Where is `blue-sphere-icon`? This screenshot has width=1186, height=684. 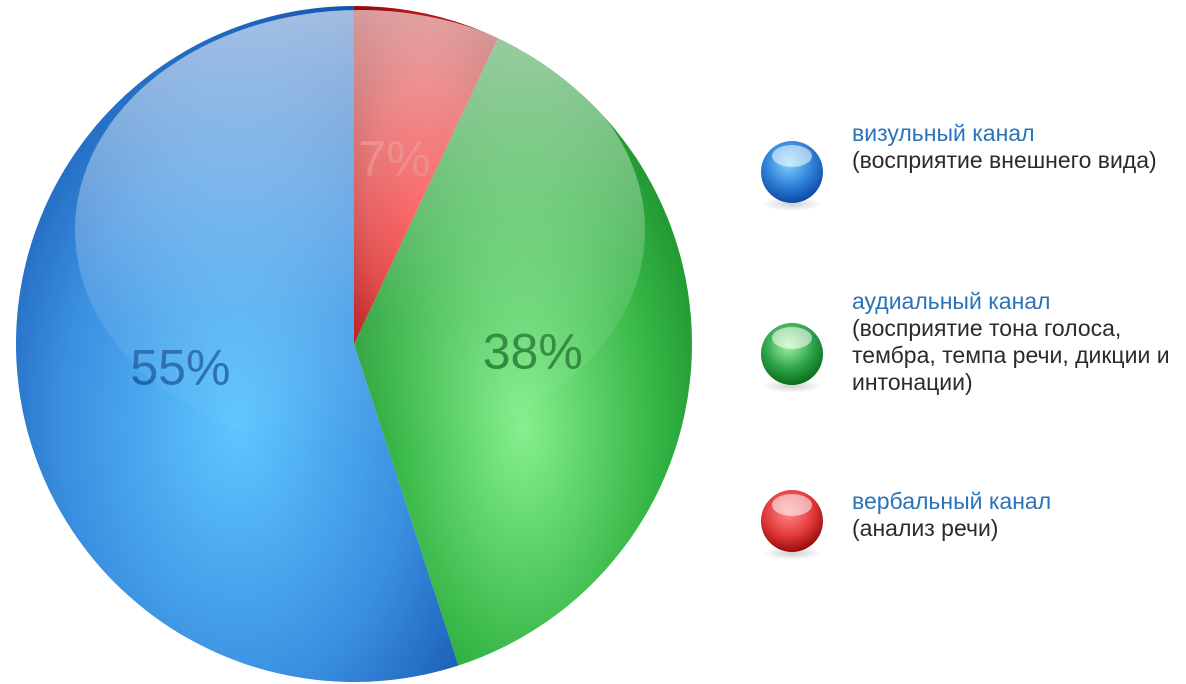
blue-sphere-icon is located at coordinates (792, 176).